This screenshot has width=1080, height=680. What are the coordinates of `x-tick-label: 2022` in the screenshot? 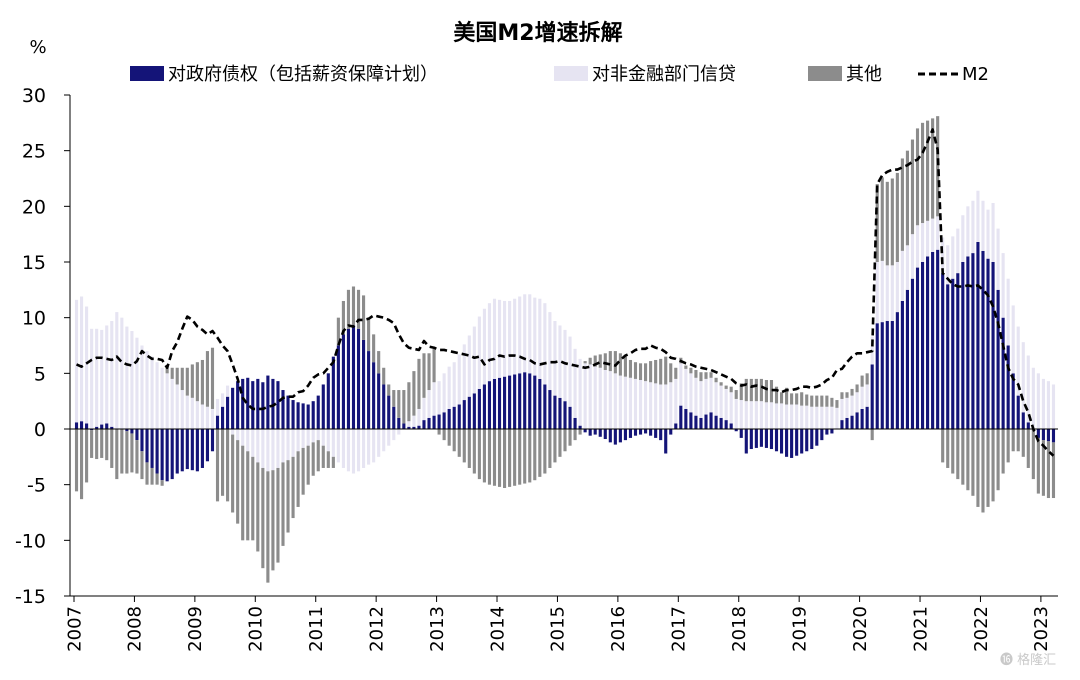 It's located at (981, 629).